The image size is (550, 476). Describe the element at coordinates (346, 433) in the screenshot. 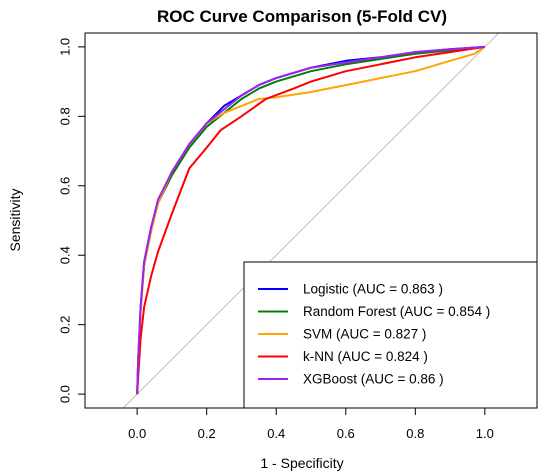

I see `x-tick-label: 0.6` at that location.